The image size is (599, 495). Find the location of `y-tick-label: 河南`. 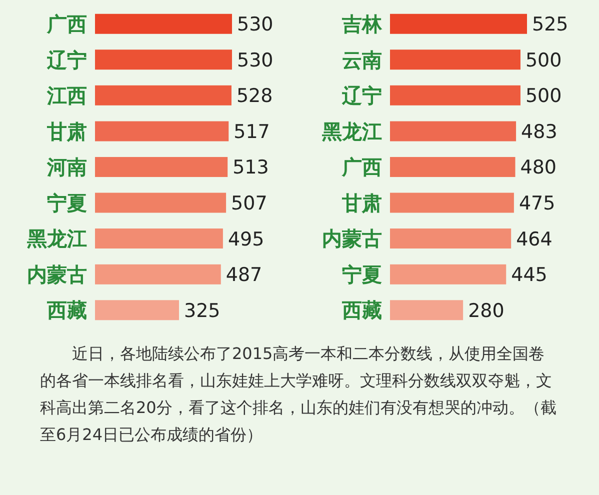

y-tick-label: 河南 is located at coordinates (66, 167).